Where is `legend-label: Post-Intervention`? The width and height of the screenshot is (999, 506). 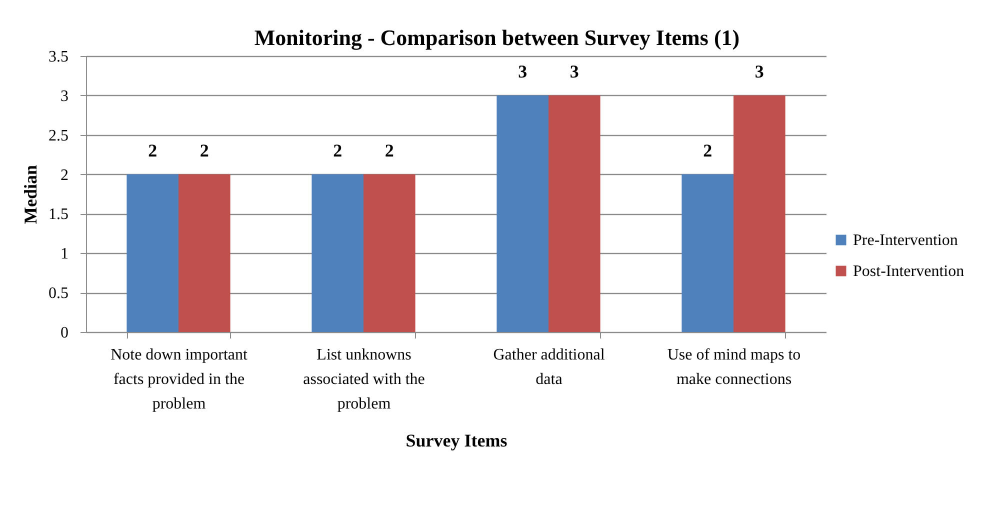 legend-label: Post-Intervention is located at coordinates (908, 271).